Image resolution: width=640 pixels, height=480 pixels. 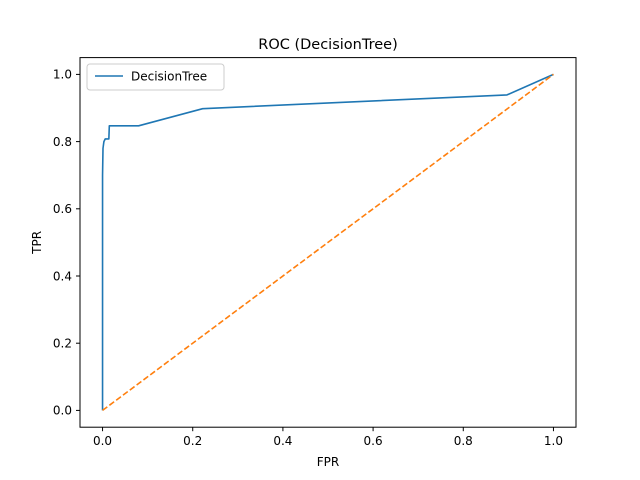 I want to click on legend: DecisionTree, so click(x=155, y=77).